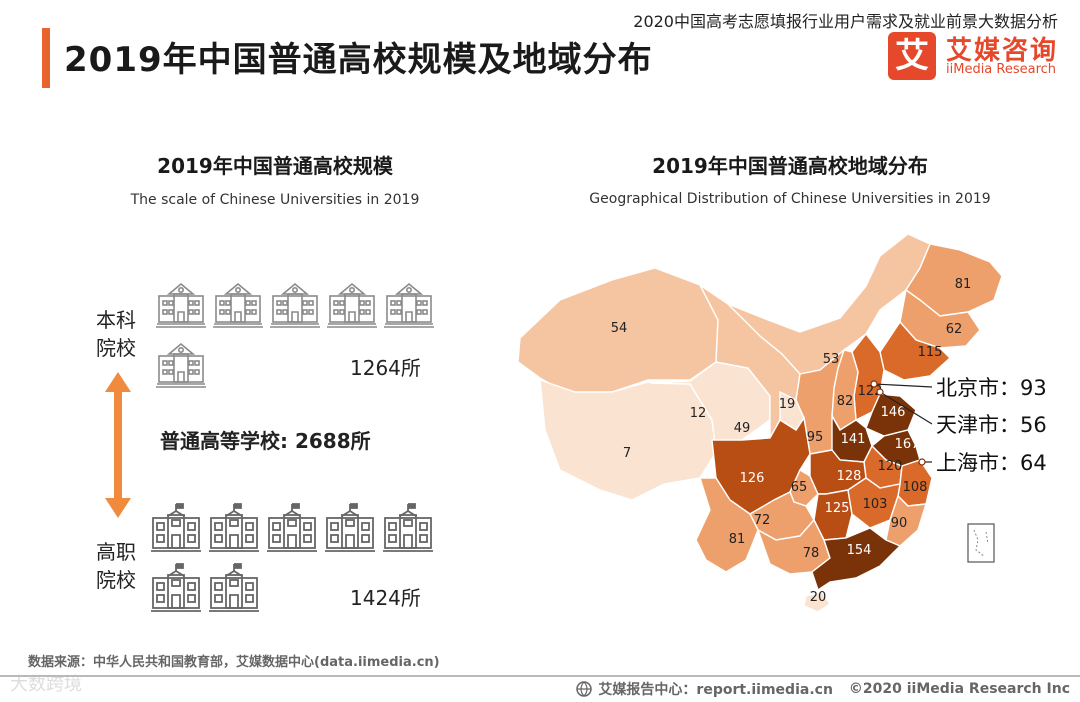  I want to click on region-value-label: 126, so click(752, 478).